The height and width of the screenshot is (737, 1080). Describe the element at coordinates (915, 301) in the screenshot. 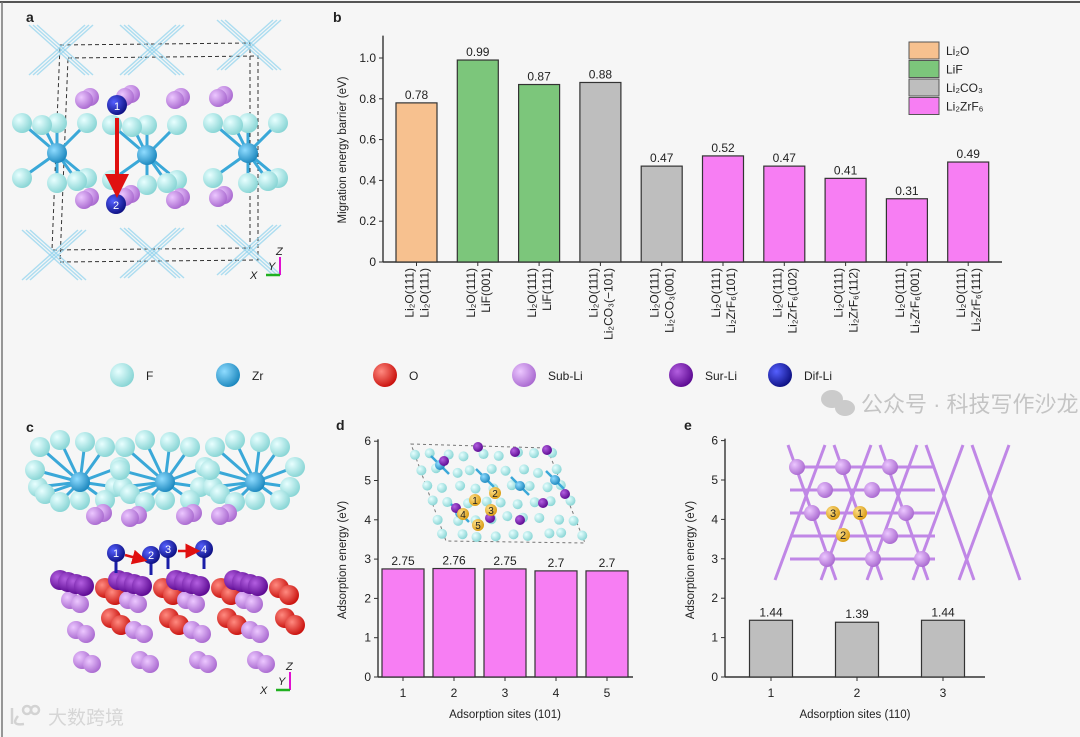

I see `x-category-label: Li₂ZrF₆(001)` at that location.